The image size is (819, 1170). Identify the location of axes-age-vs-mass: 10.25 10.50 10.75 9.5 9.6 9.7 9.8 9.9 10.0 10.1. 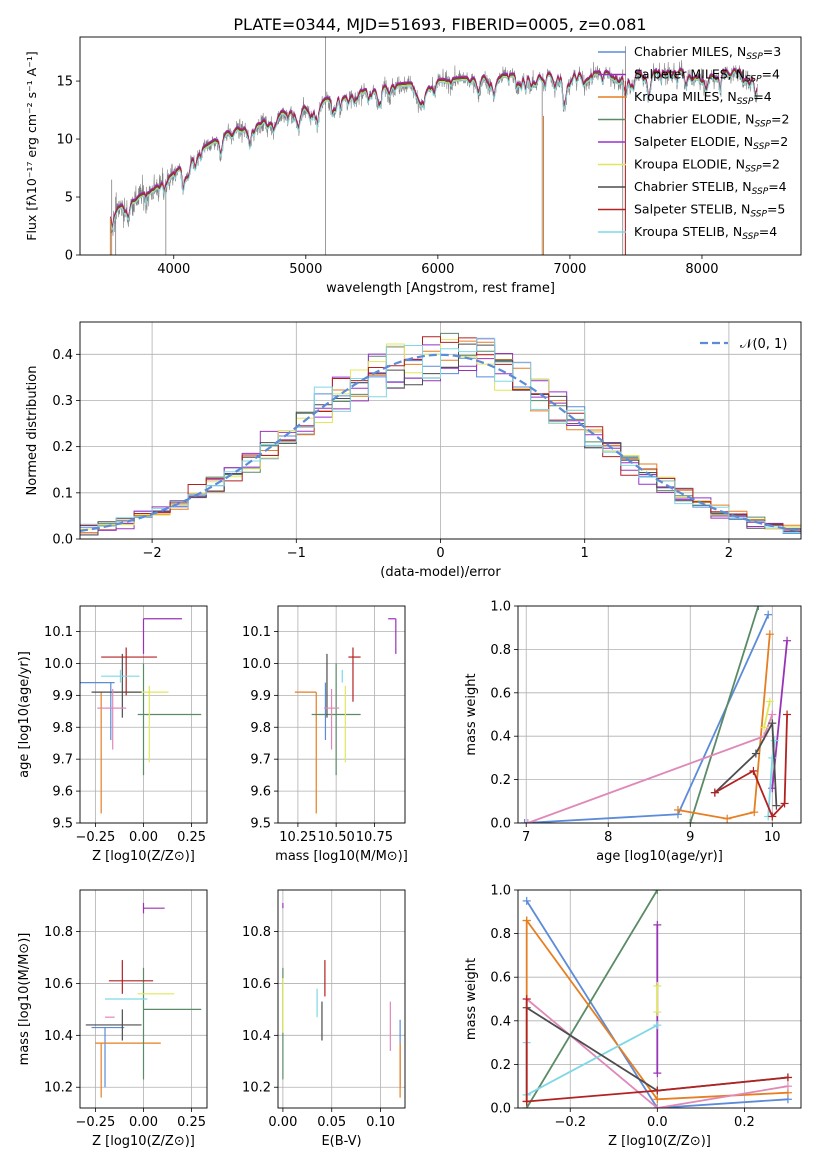
(323, 725).